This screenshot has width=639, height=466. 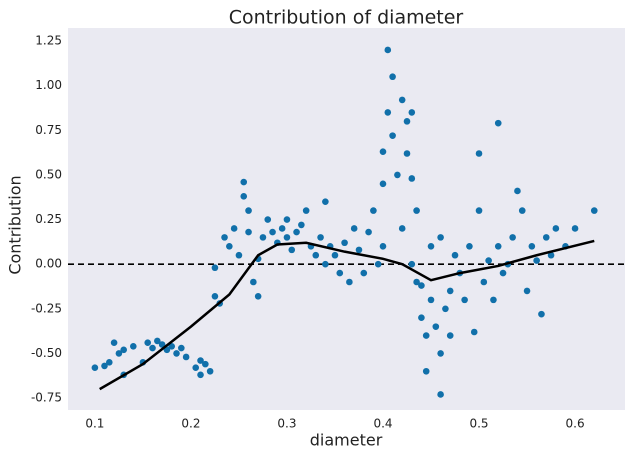 What do you see at coordinates (48, 219) in the screenshot?
I see `y-tick-label: 0.25` at bounding box center [48, 219].